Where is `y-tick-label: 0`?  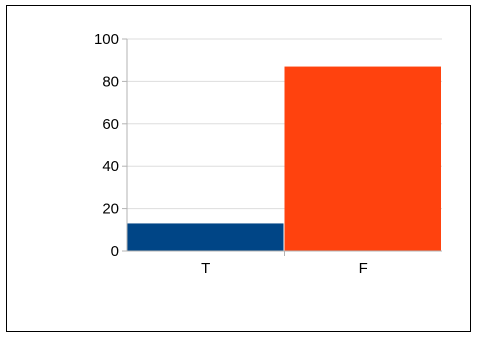
y-tick-label: 0 is located at coordinates (115, 251).